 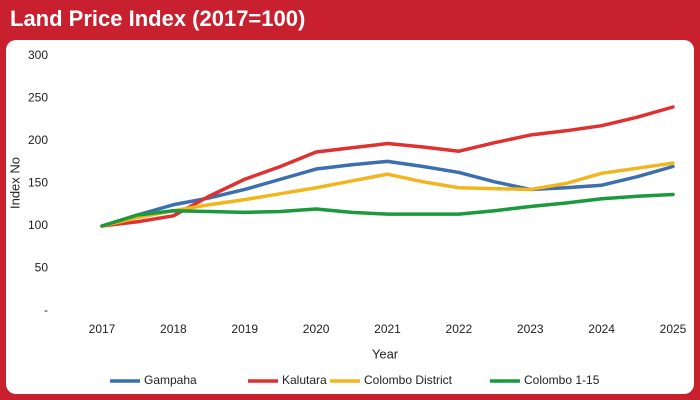 I want to click on legend-label: Kalutara, so click(x=304, y=380).